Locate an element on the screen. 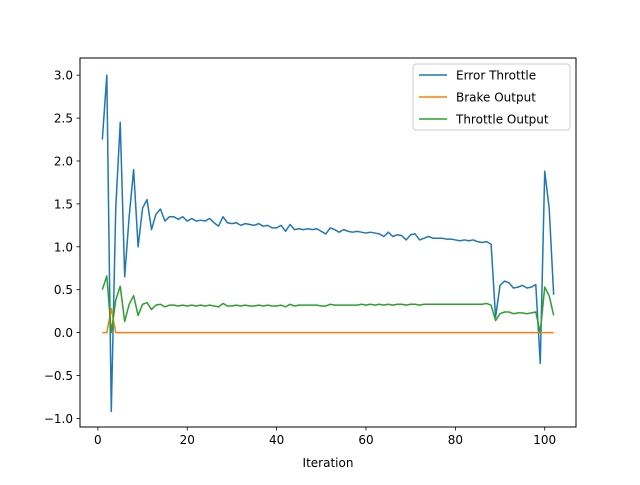  x-tick-label: 40 is located at coordinates (276, 440).